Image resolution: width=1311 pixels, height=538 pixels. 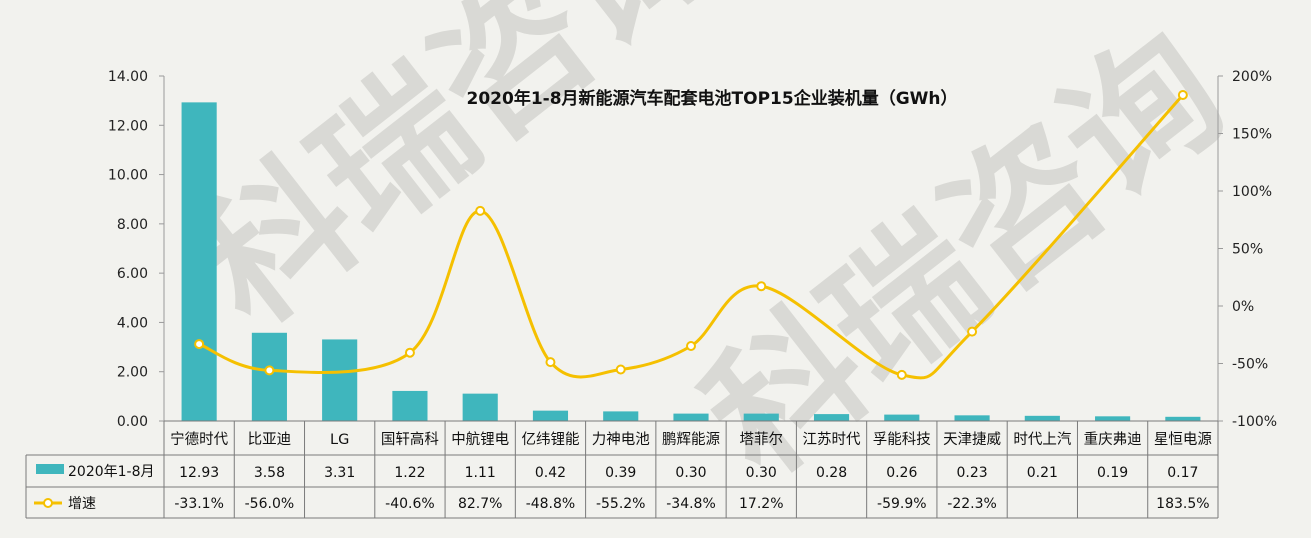 What do you see at coordinates (901, 374) in the screenshot?
I see `growth-point-孚能科技` at bounding box center [901, 374].